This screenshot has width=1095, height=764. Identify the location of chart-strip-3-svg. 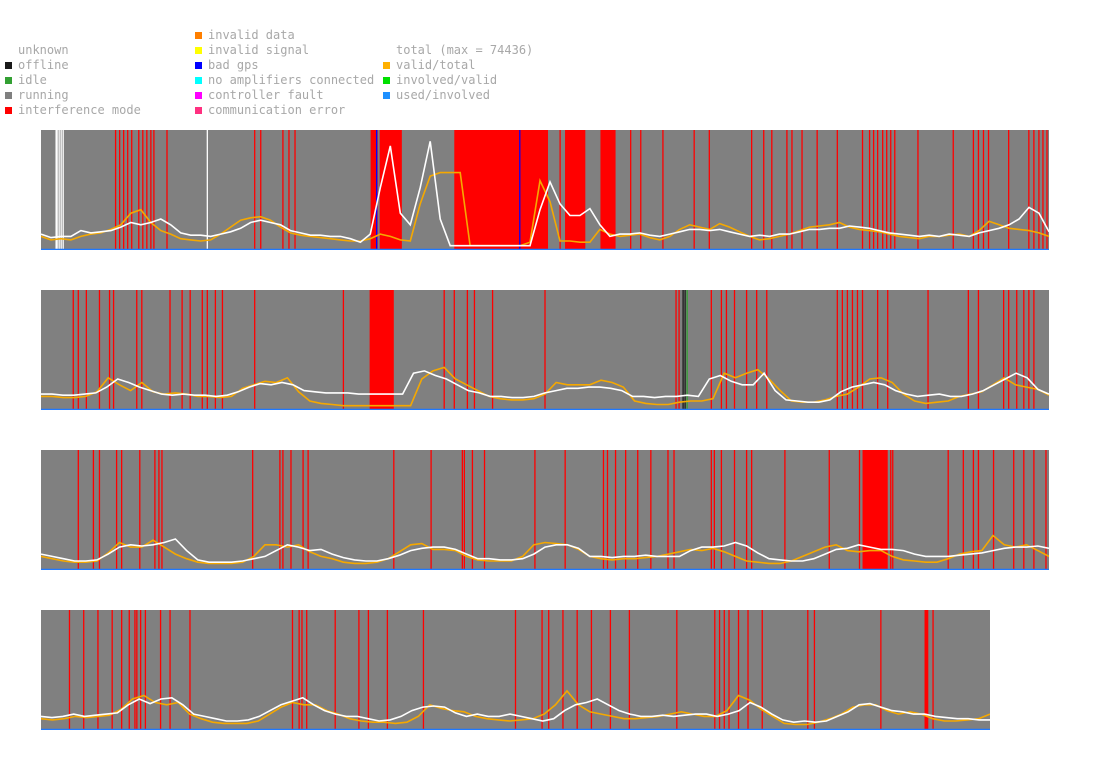
(545, 510).